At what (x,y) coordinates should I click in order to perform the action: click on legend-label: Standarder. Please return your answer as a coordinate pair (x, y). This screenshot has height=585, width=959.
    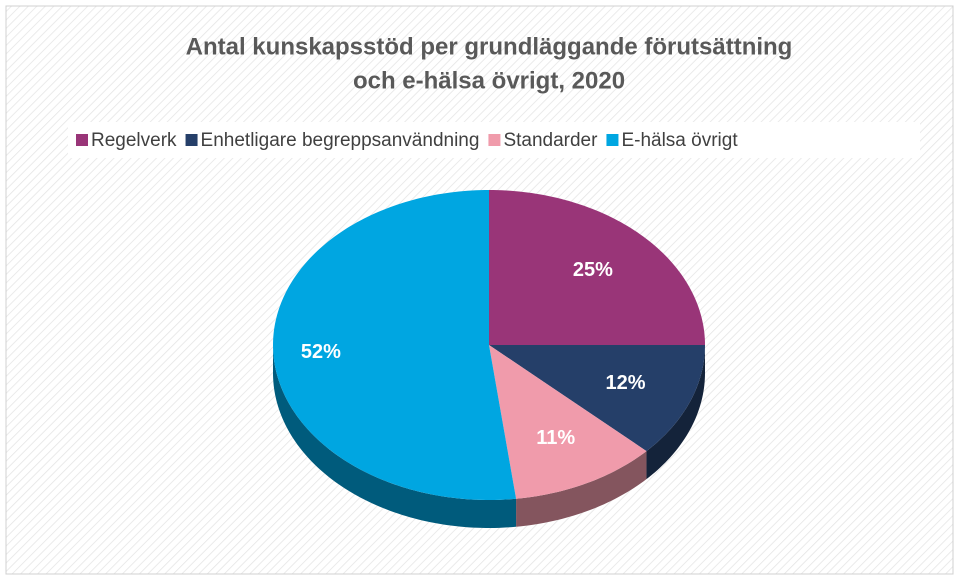
    Looking at the image, I should click on (550, 140).